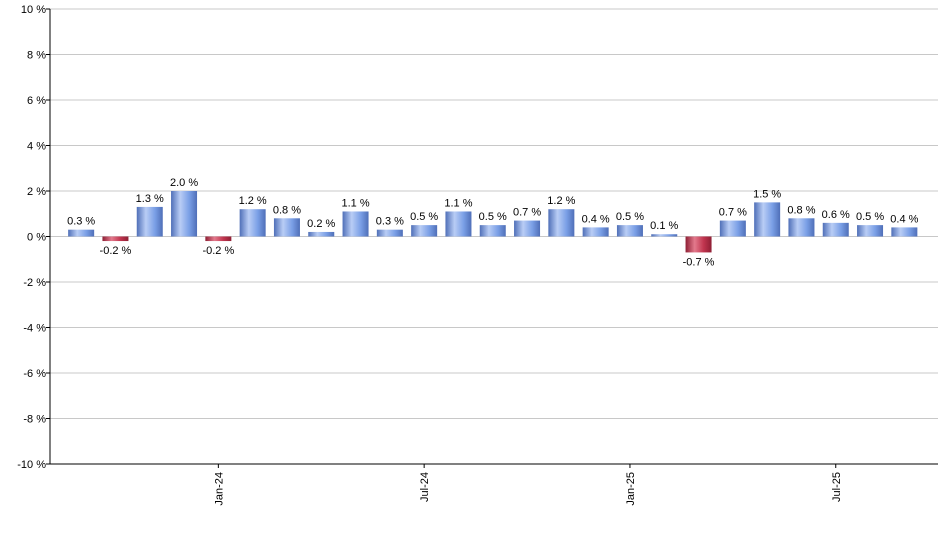 The image size is (940, 550). What do you see at coordinates (836, 215) in the screenshot?
I see `data-label: 0.6 %` at bounding box center [836, 215].